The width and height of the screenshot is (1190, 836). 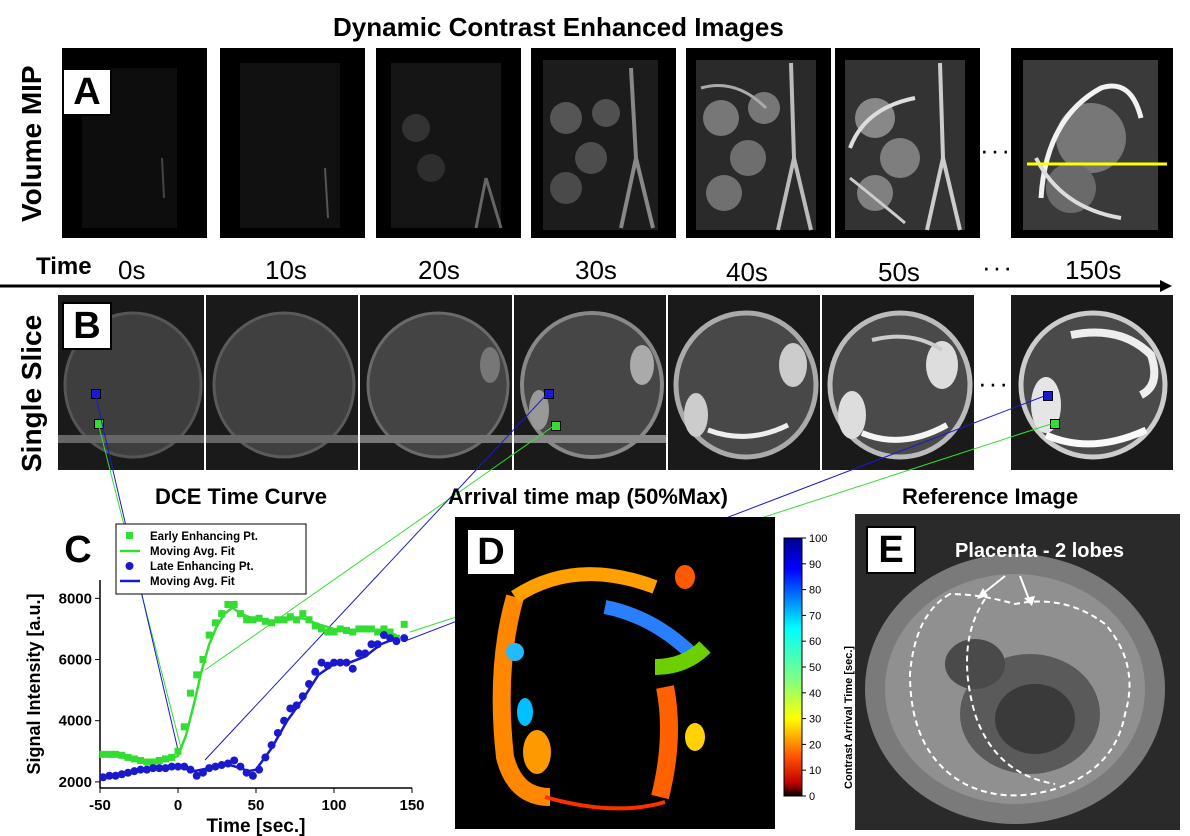 I want to click on single-slice-ellipsis: ···, so click(x=994, y=383).